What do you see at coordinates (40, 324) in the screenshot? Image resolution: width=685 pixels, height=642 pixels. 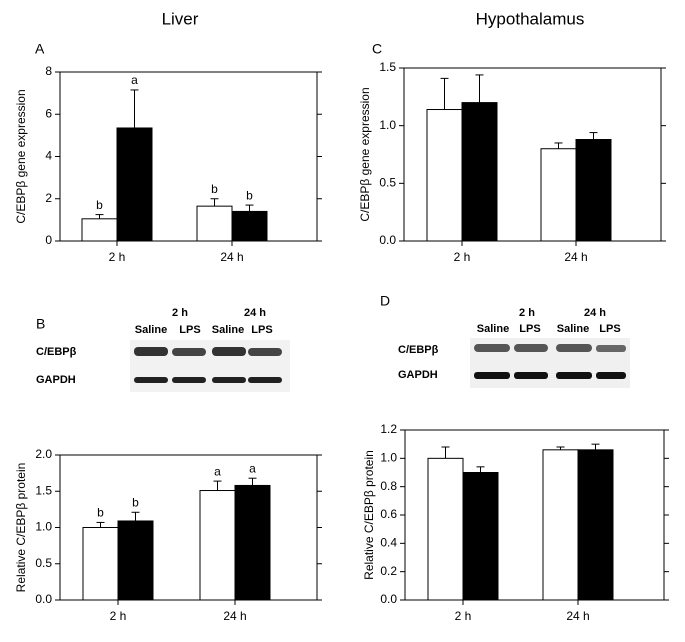 I see `panel-label: B` at bounding box center [40, 324].